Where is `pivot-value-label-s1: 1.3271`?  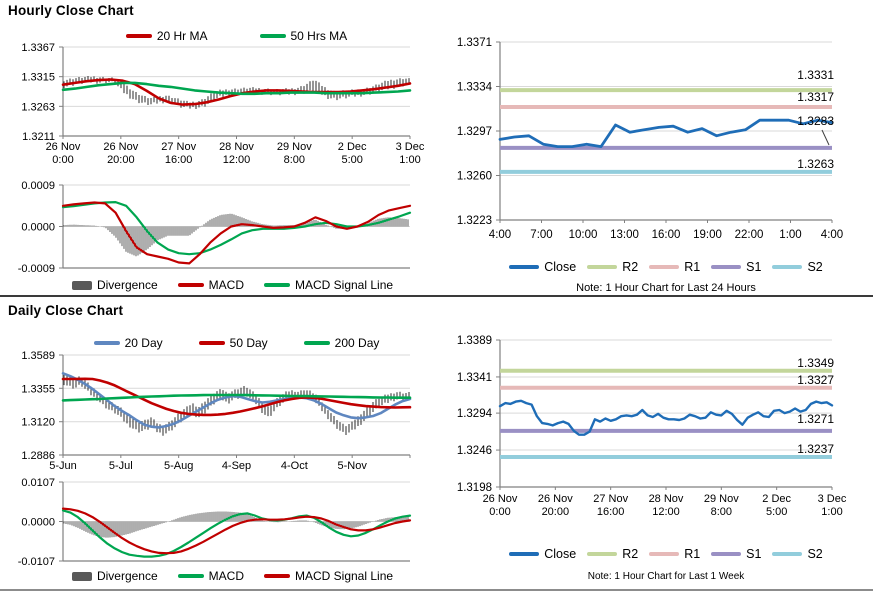
pivot-value-label-s1: 1.3271 is located at coordinates (815, 419).